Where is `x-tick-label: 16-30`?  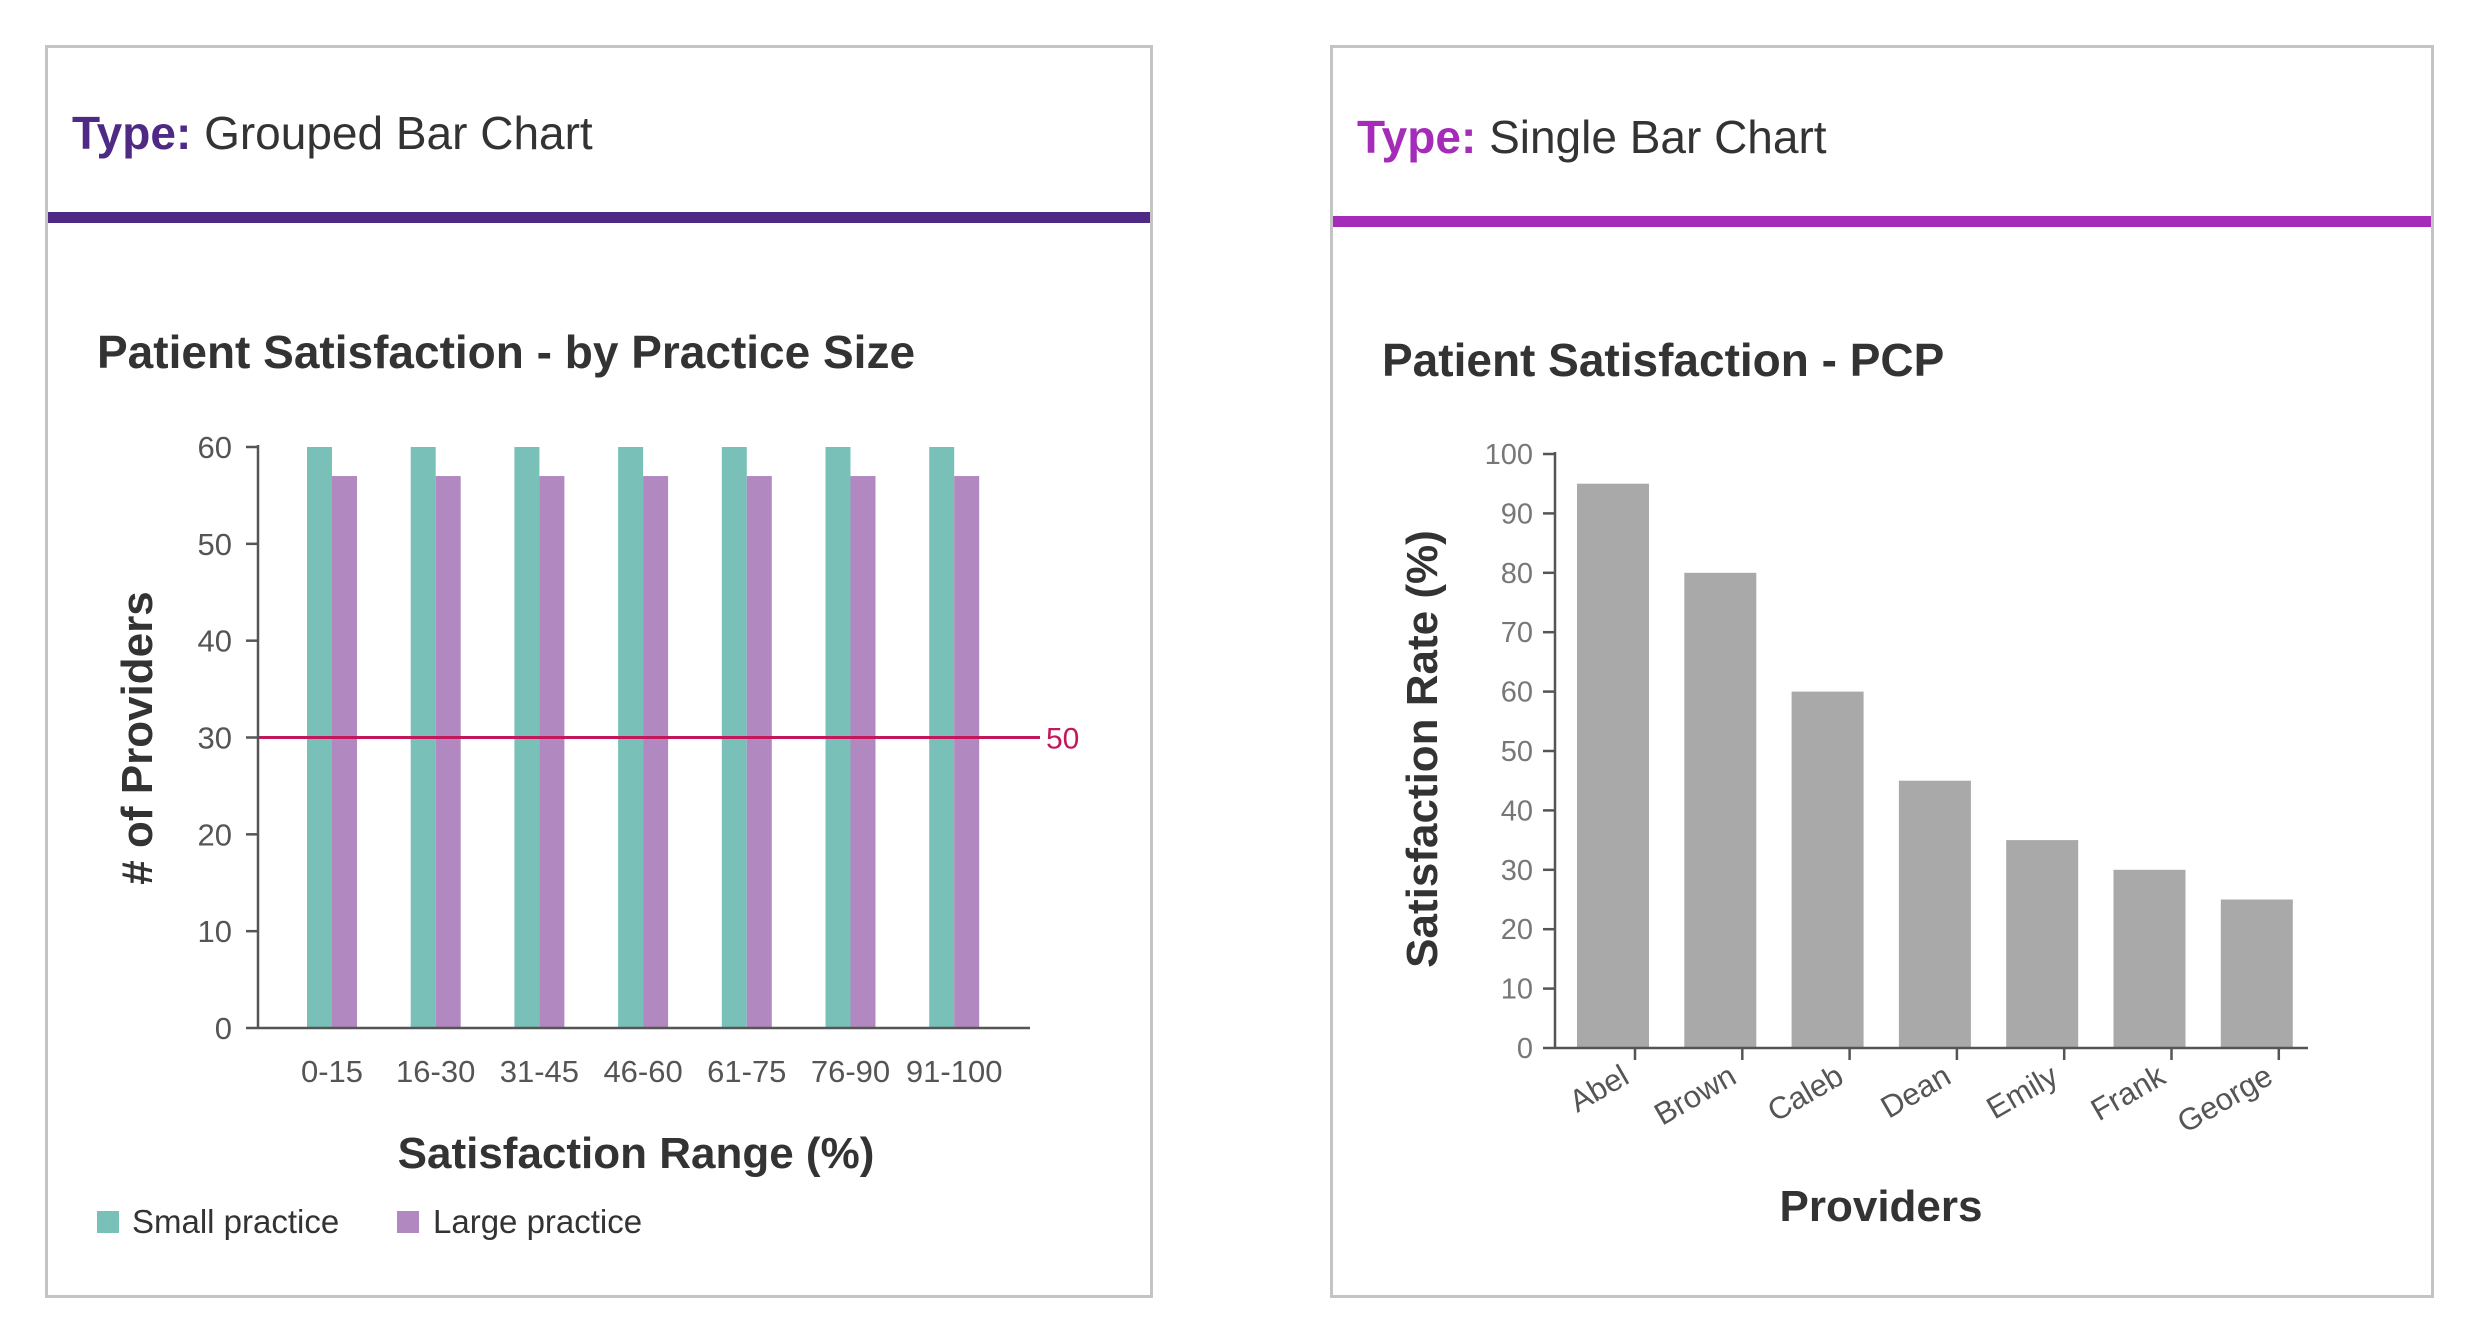
x-tick-label: 16-30 is located at coordinates (435, 1071).